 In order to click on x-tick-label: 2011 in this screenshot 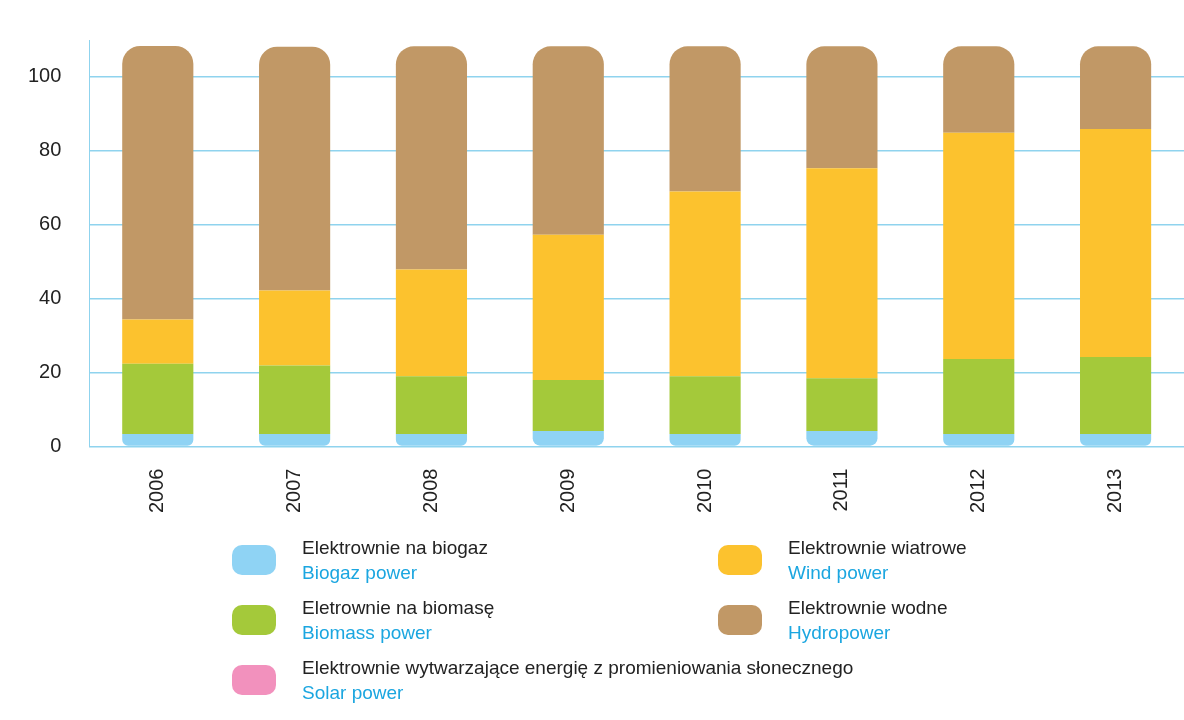, I will do `click(840, 490)`.